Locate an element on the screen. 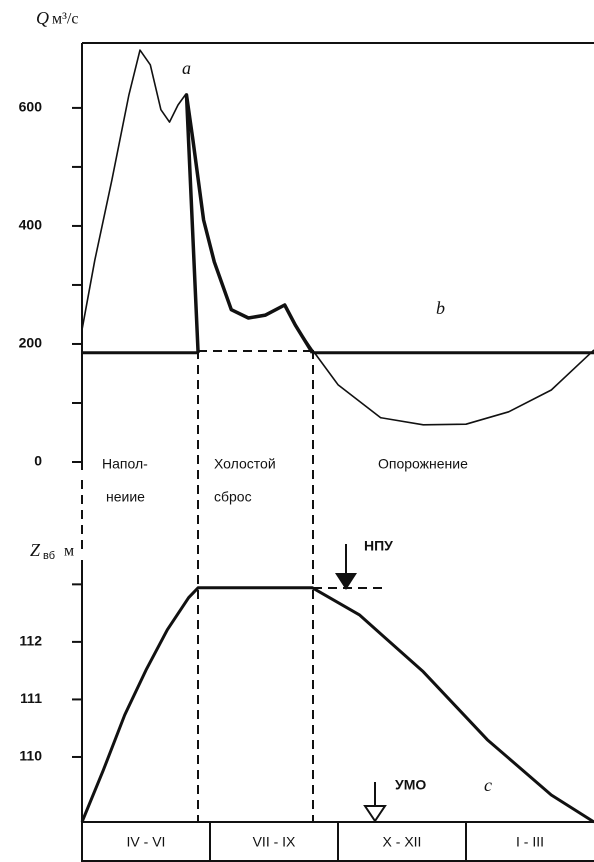  series-line is located at coordinates (249, 223).